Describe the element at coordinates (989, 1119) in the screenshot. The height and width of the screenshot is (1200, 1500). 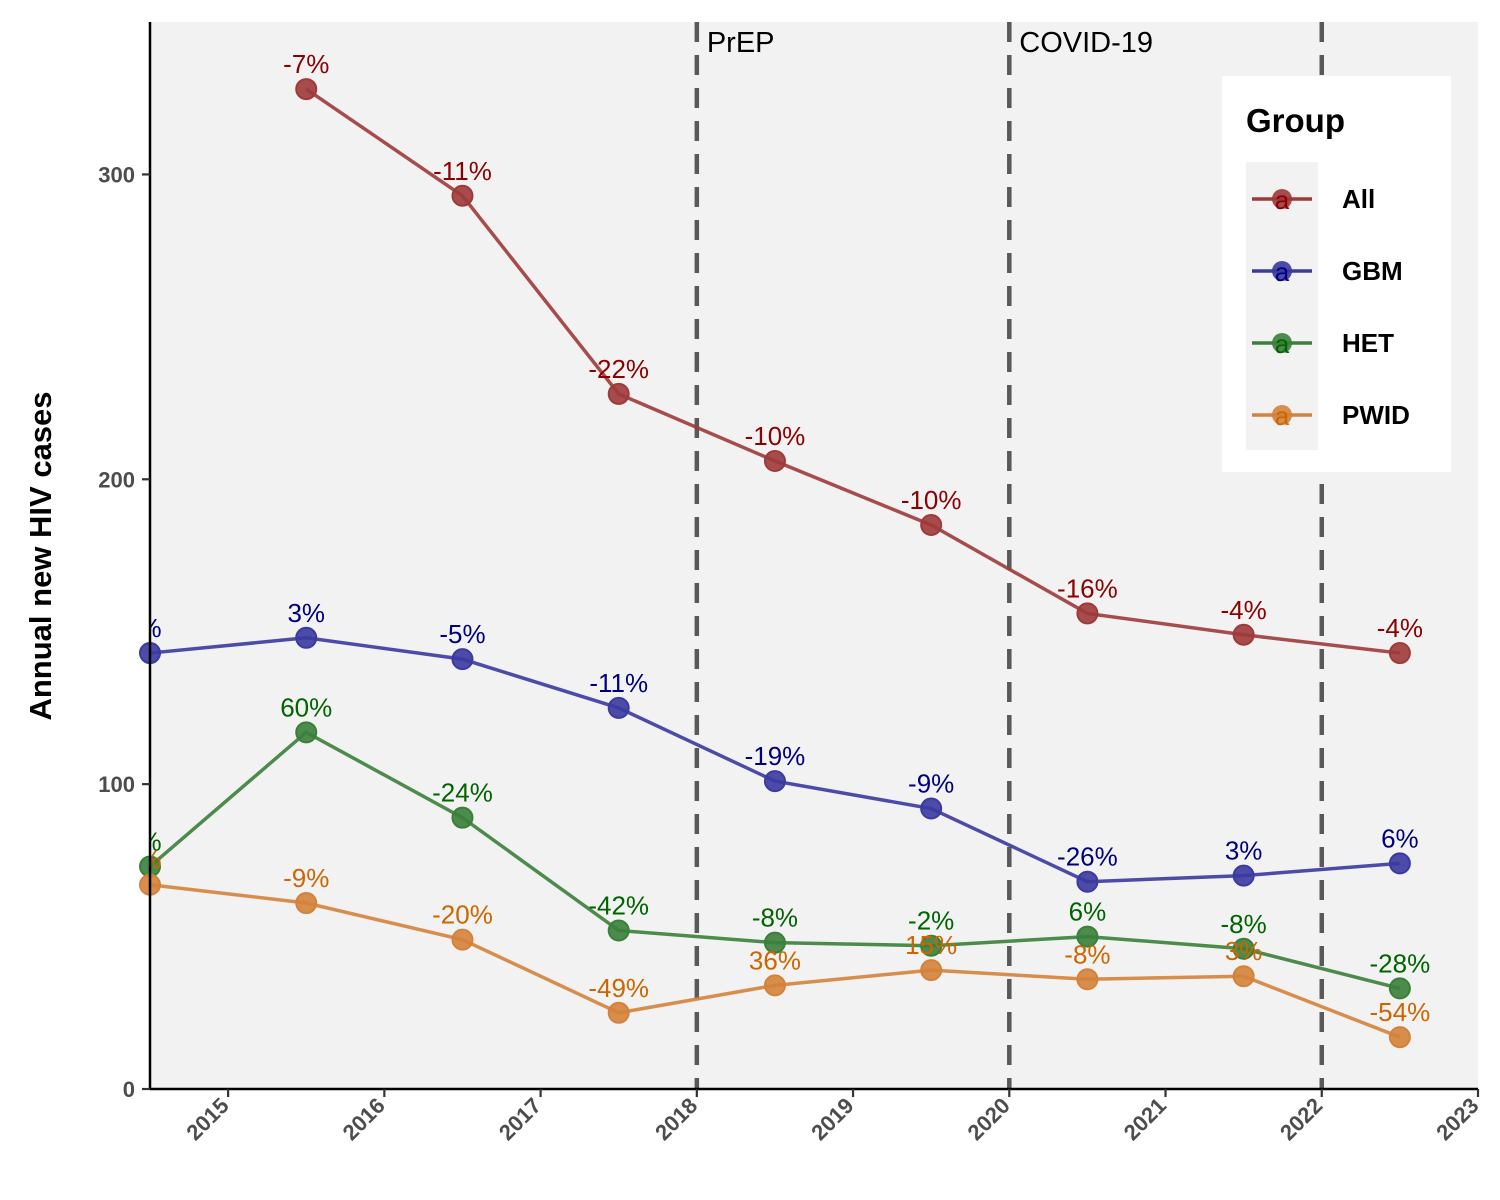
I see `x-tick-label: 2020` at that location.